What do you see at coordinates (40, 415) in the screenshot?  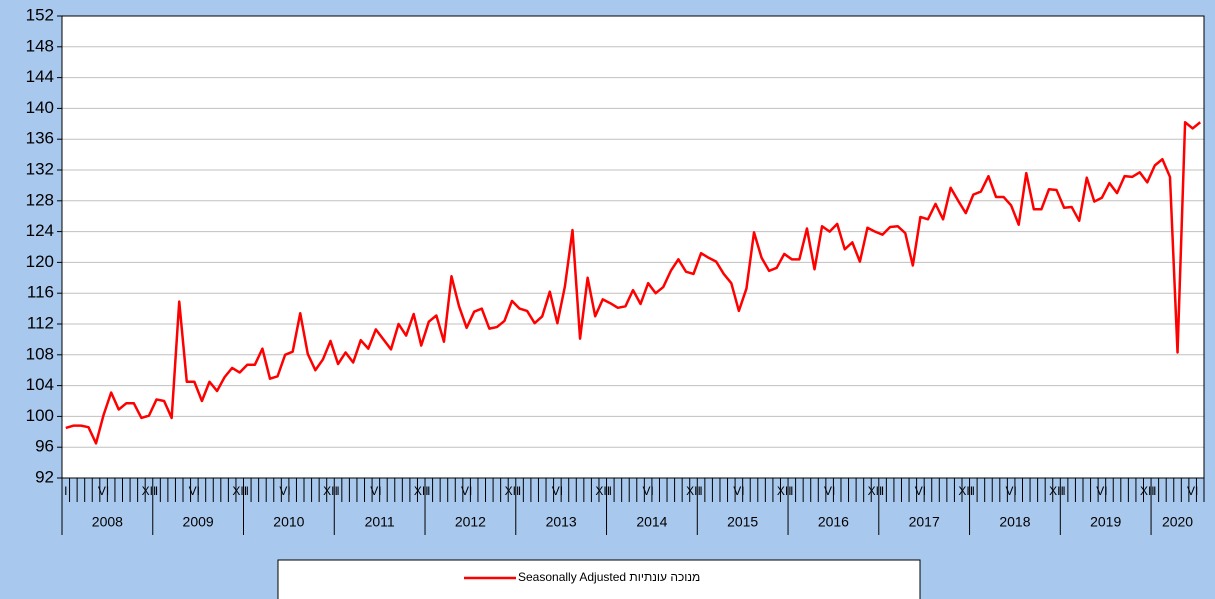 I see `y-tick-label: 100` at bounding box center [40, 415].